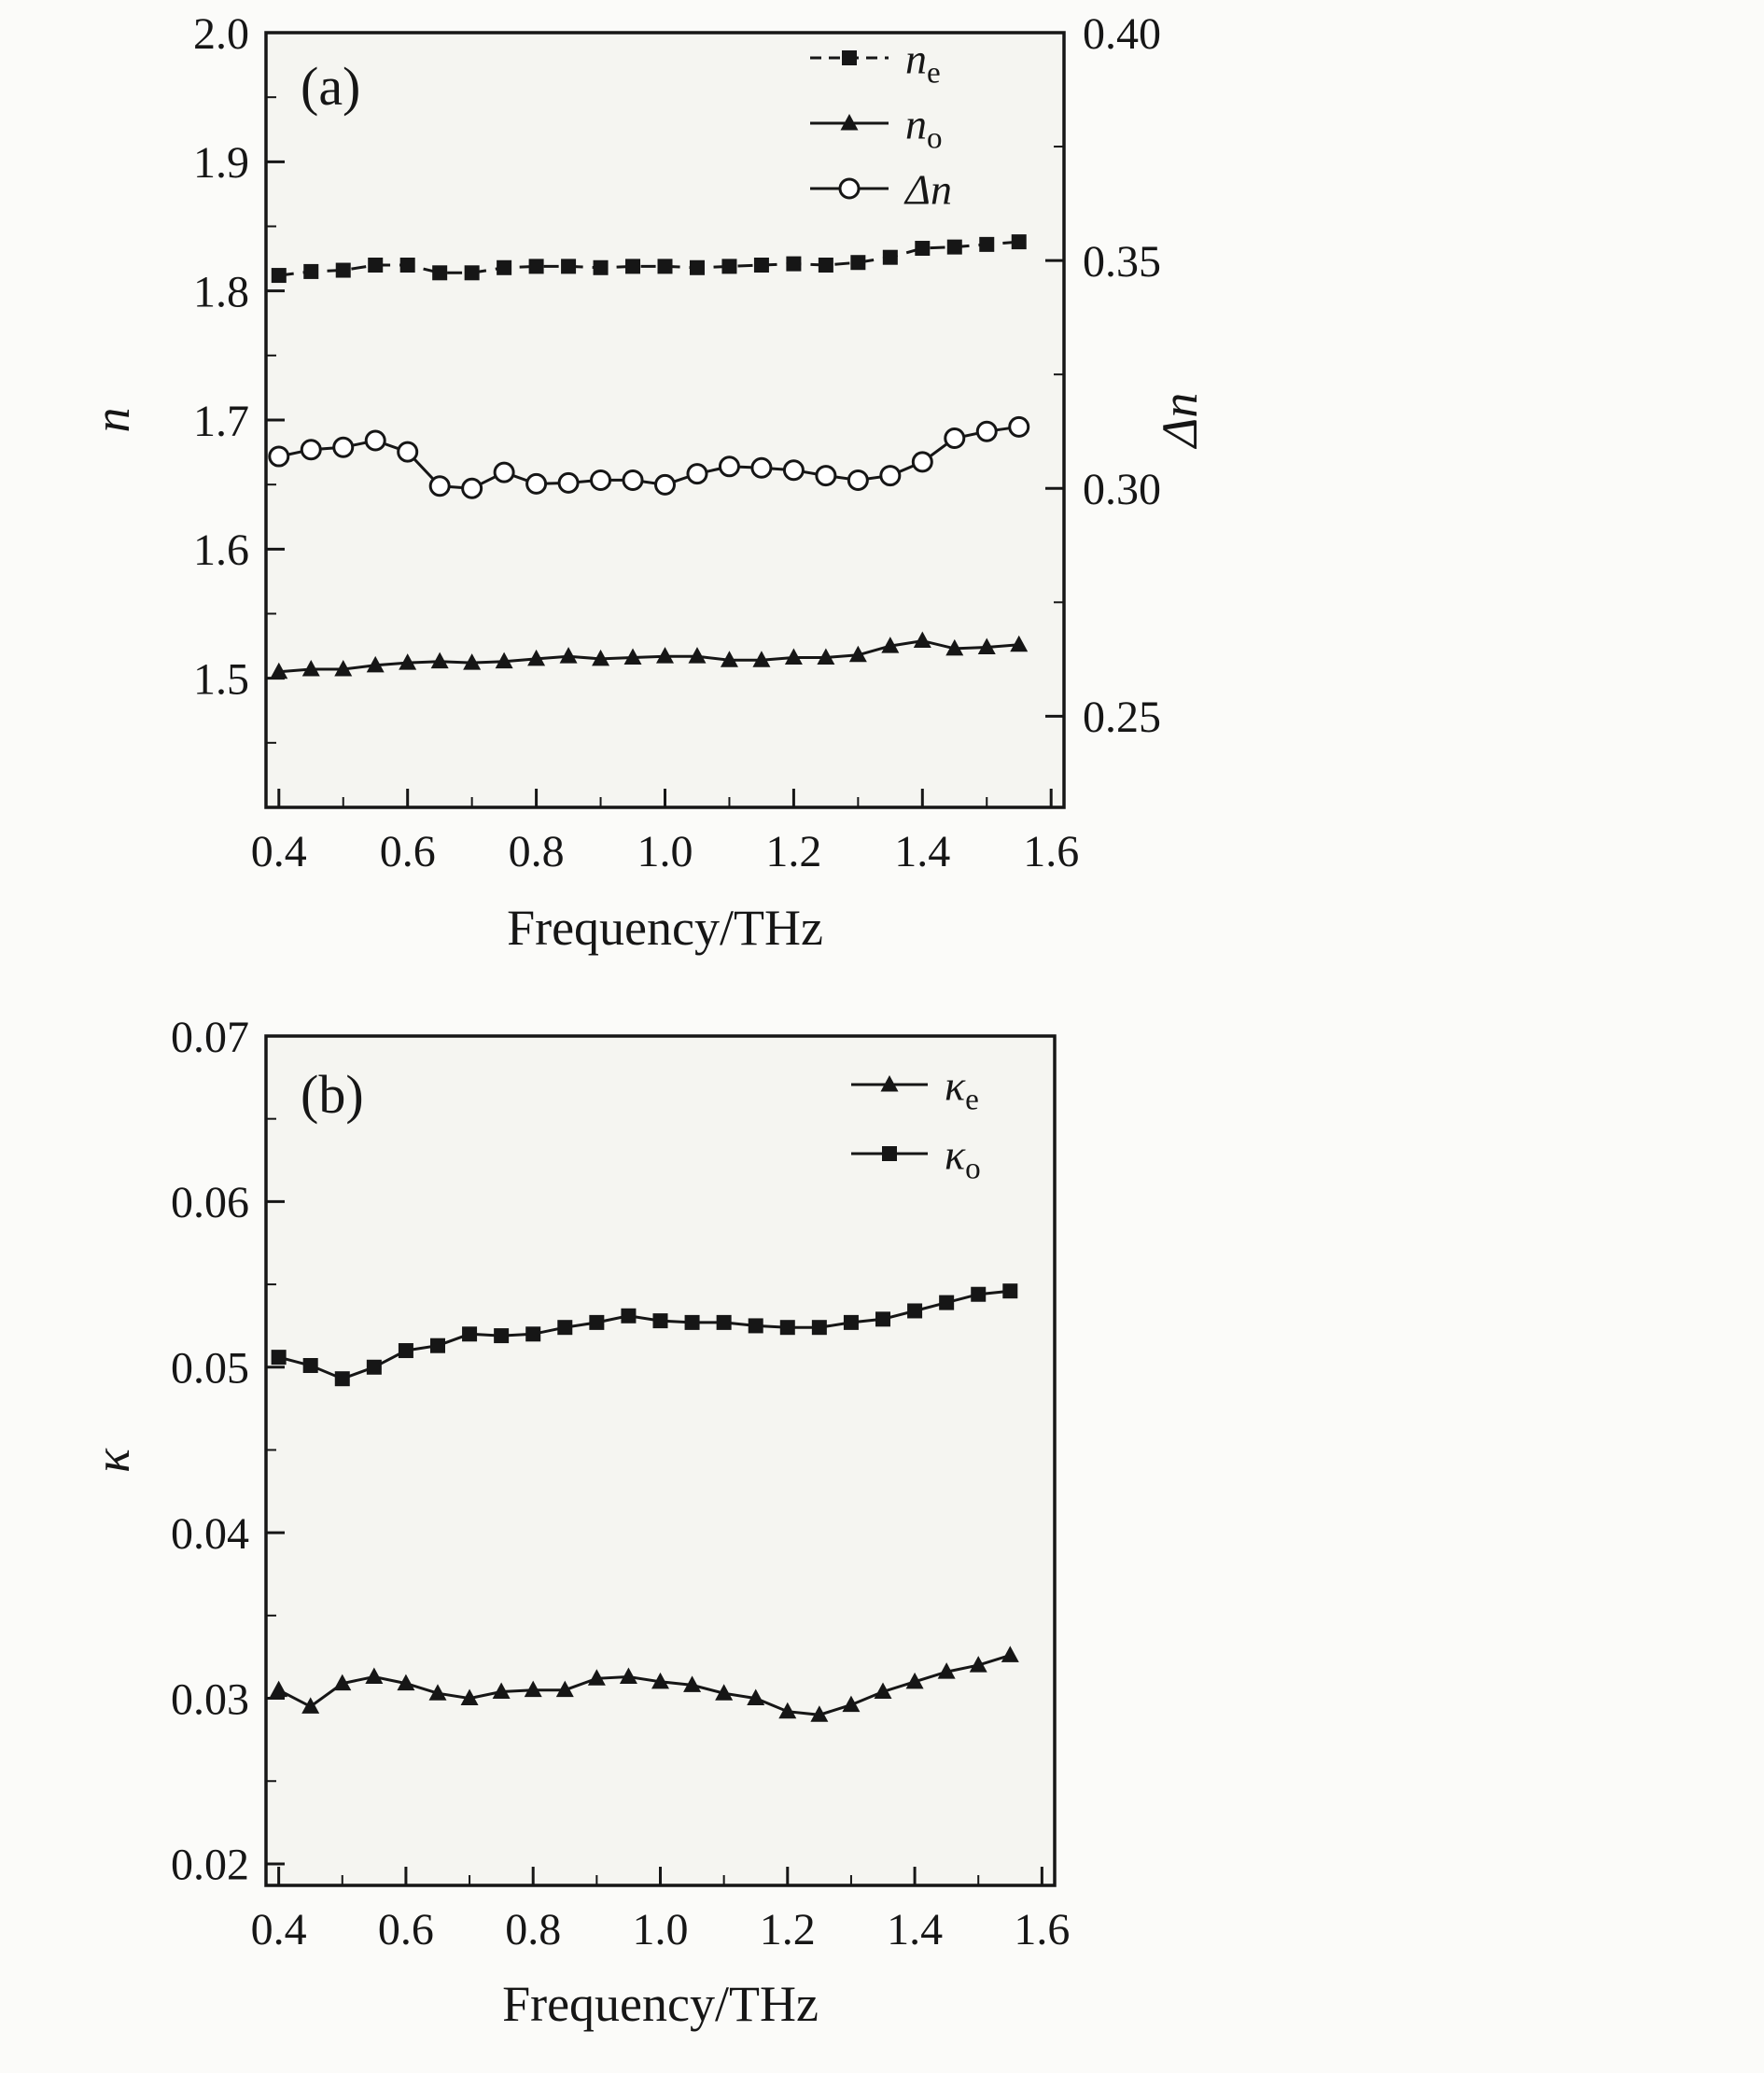 The width and height of the screenshot is (1764, 2073). I want to click on series-no-markers, so click(649, 655).